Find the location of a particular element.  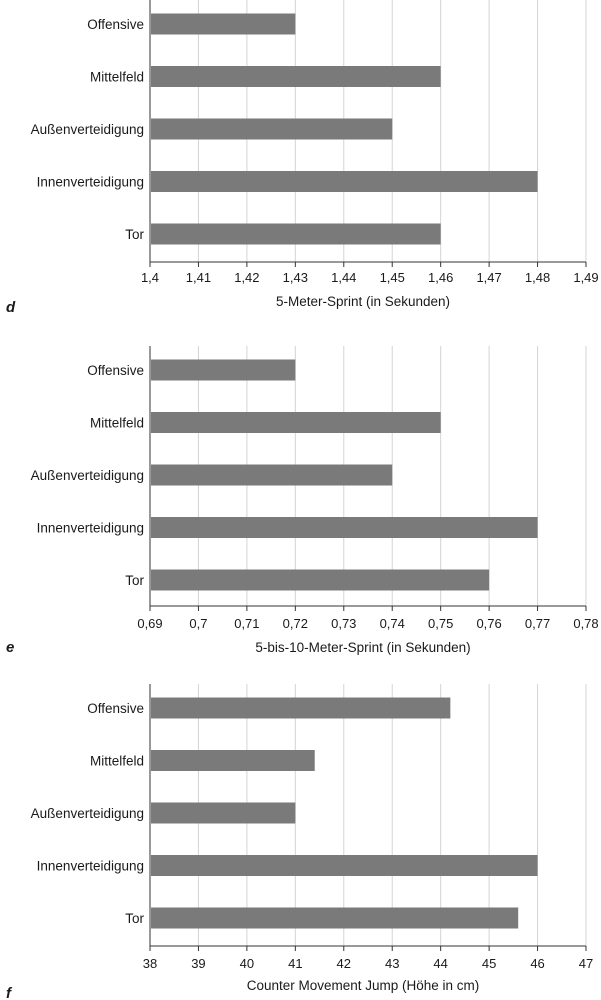

x-tick-label: 44 is located at coordinates (440, 963).